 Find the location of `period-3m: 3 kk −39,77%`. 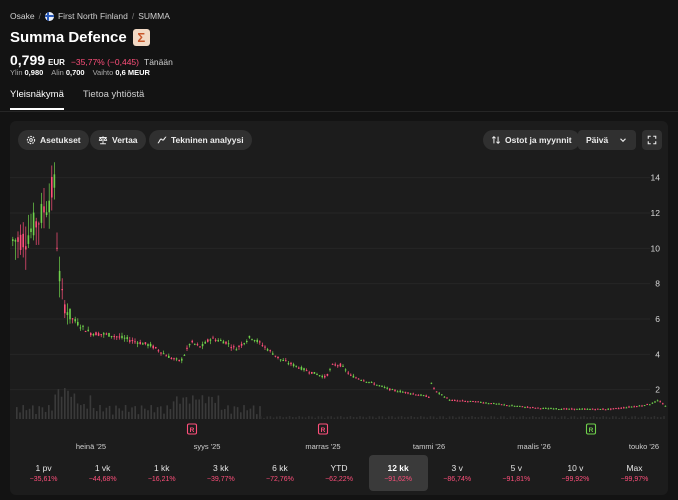

period-3m: 3 kk −39,77% is located at coordinates (220, 473).